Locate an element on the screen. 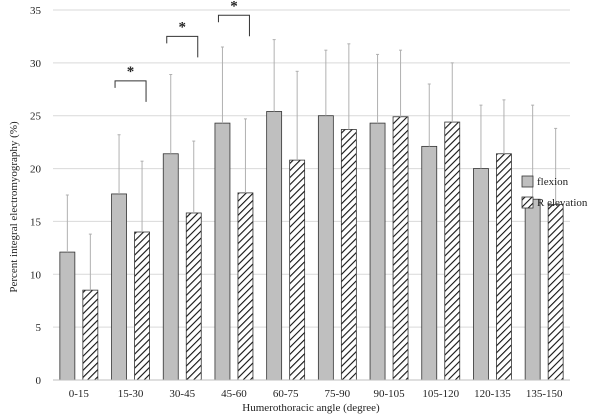 The width and height of the screenshot is (600, 418). x-tick-label: 15-30 is located at coordinates (131, 394).